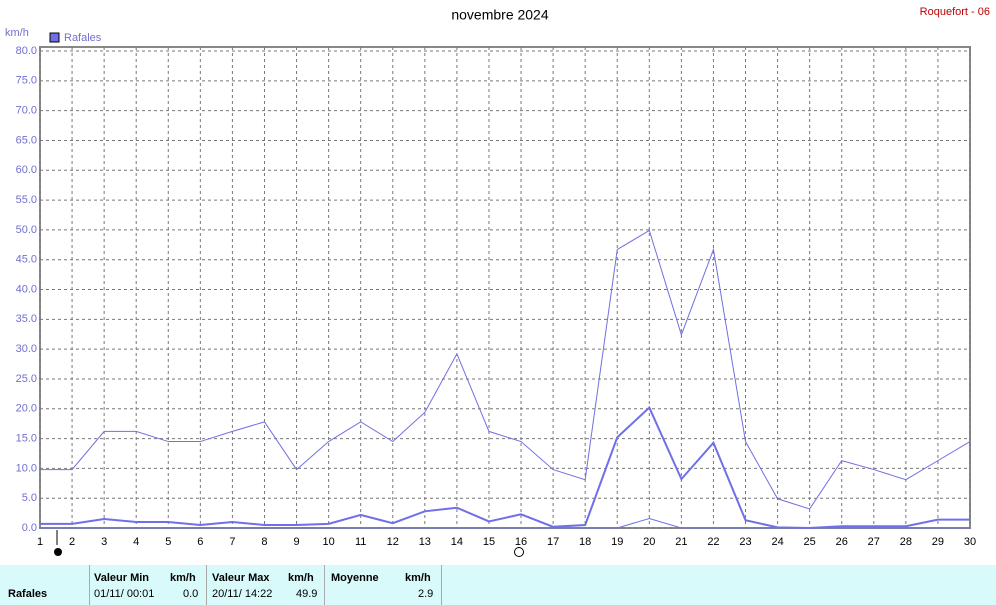 This screenshot has width=996, height=605. What do you see at coordinates (296, 542) in the screenshot?
I see `x-tick-label: 9` at bounding box center [296, 542].